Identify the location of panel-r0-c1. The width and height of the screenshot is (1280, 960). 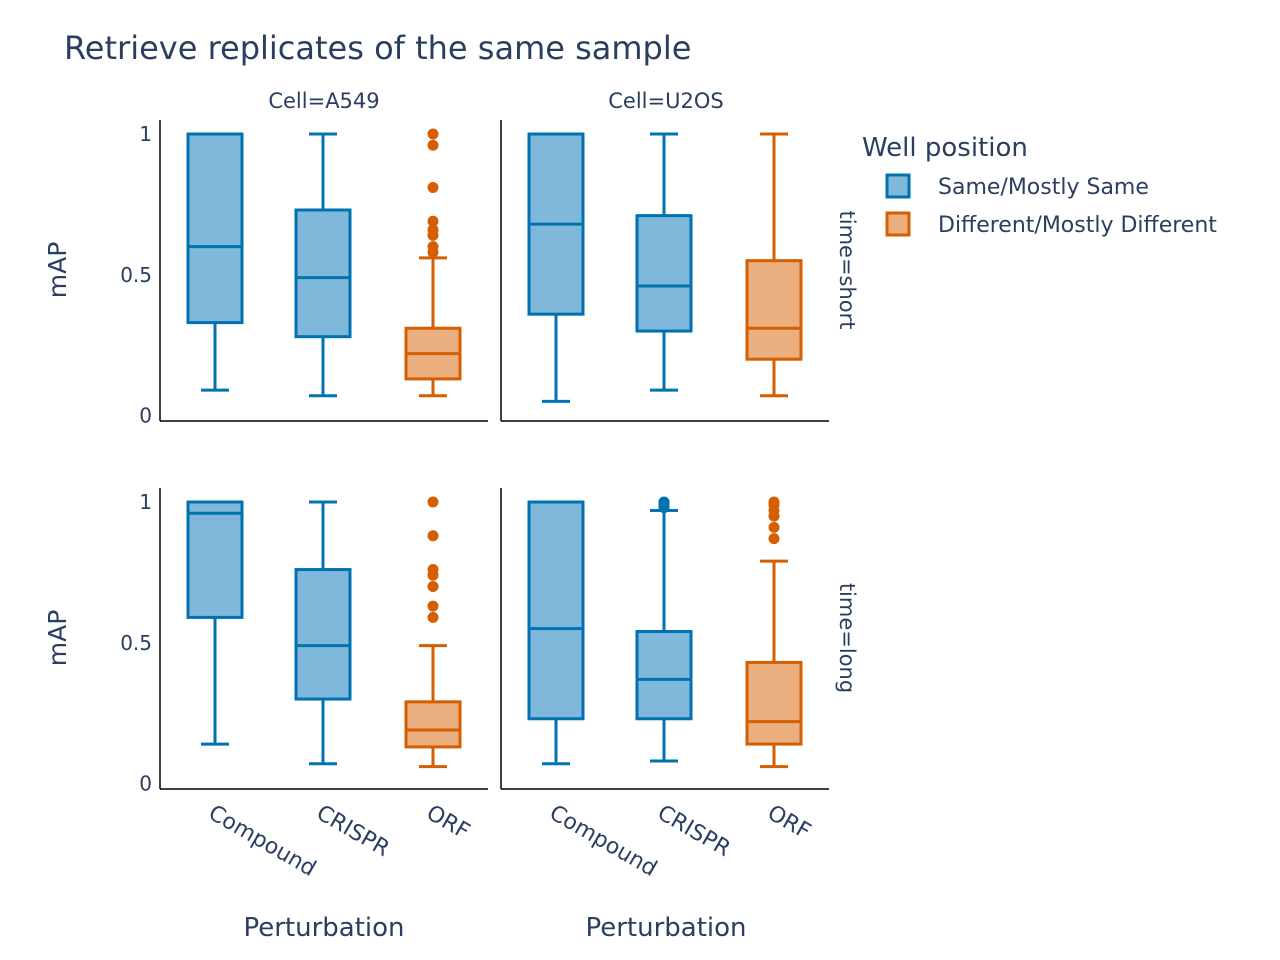
(664, 271).